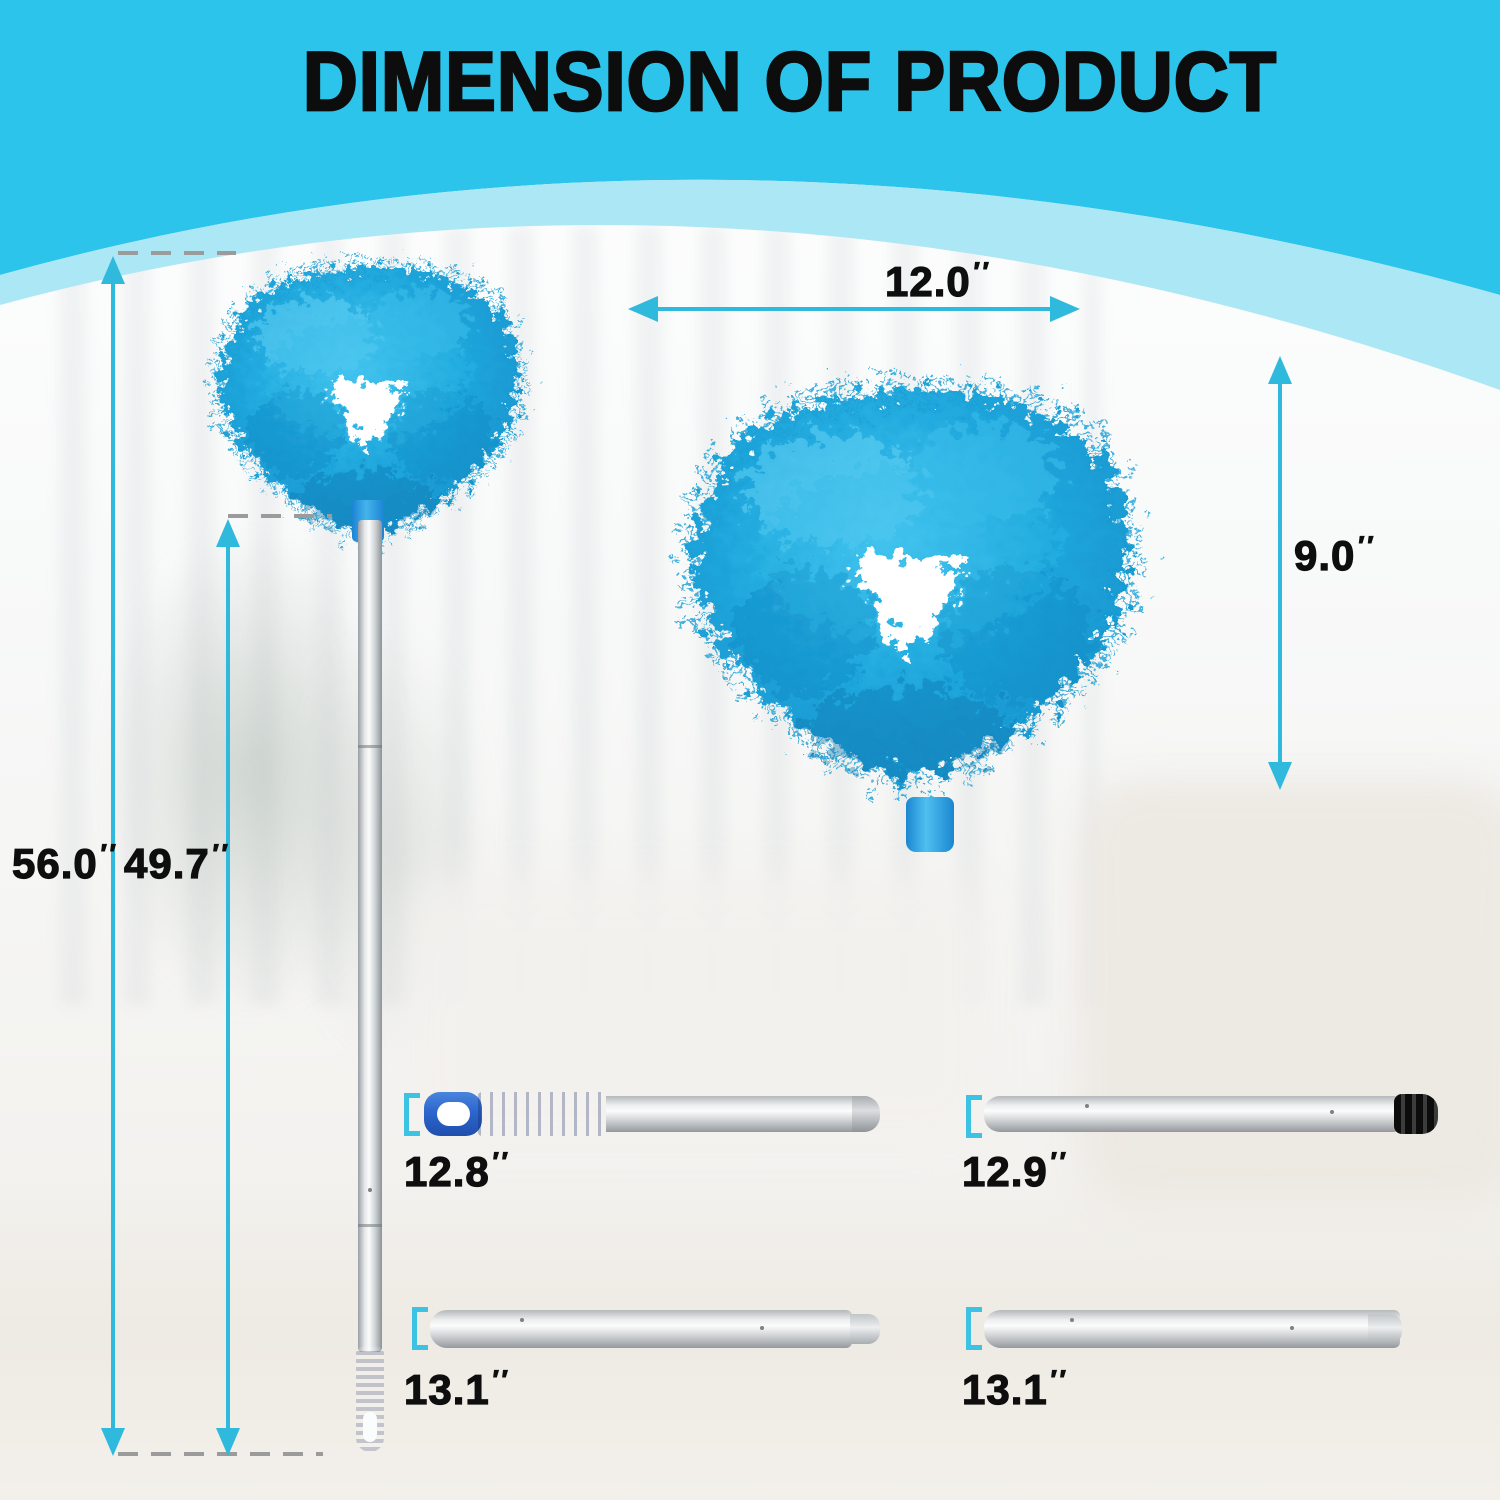 Image resolution: width=1500 pixels, height=1500 pixels. What do you see at coordinates (446, 1171) in the screenshot?
I see `dimension-value: 12.8` at bounding box center [446, 1171].